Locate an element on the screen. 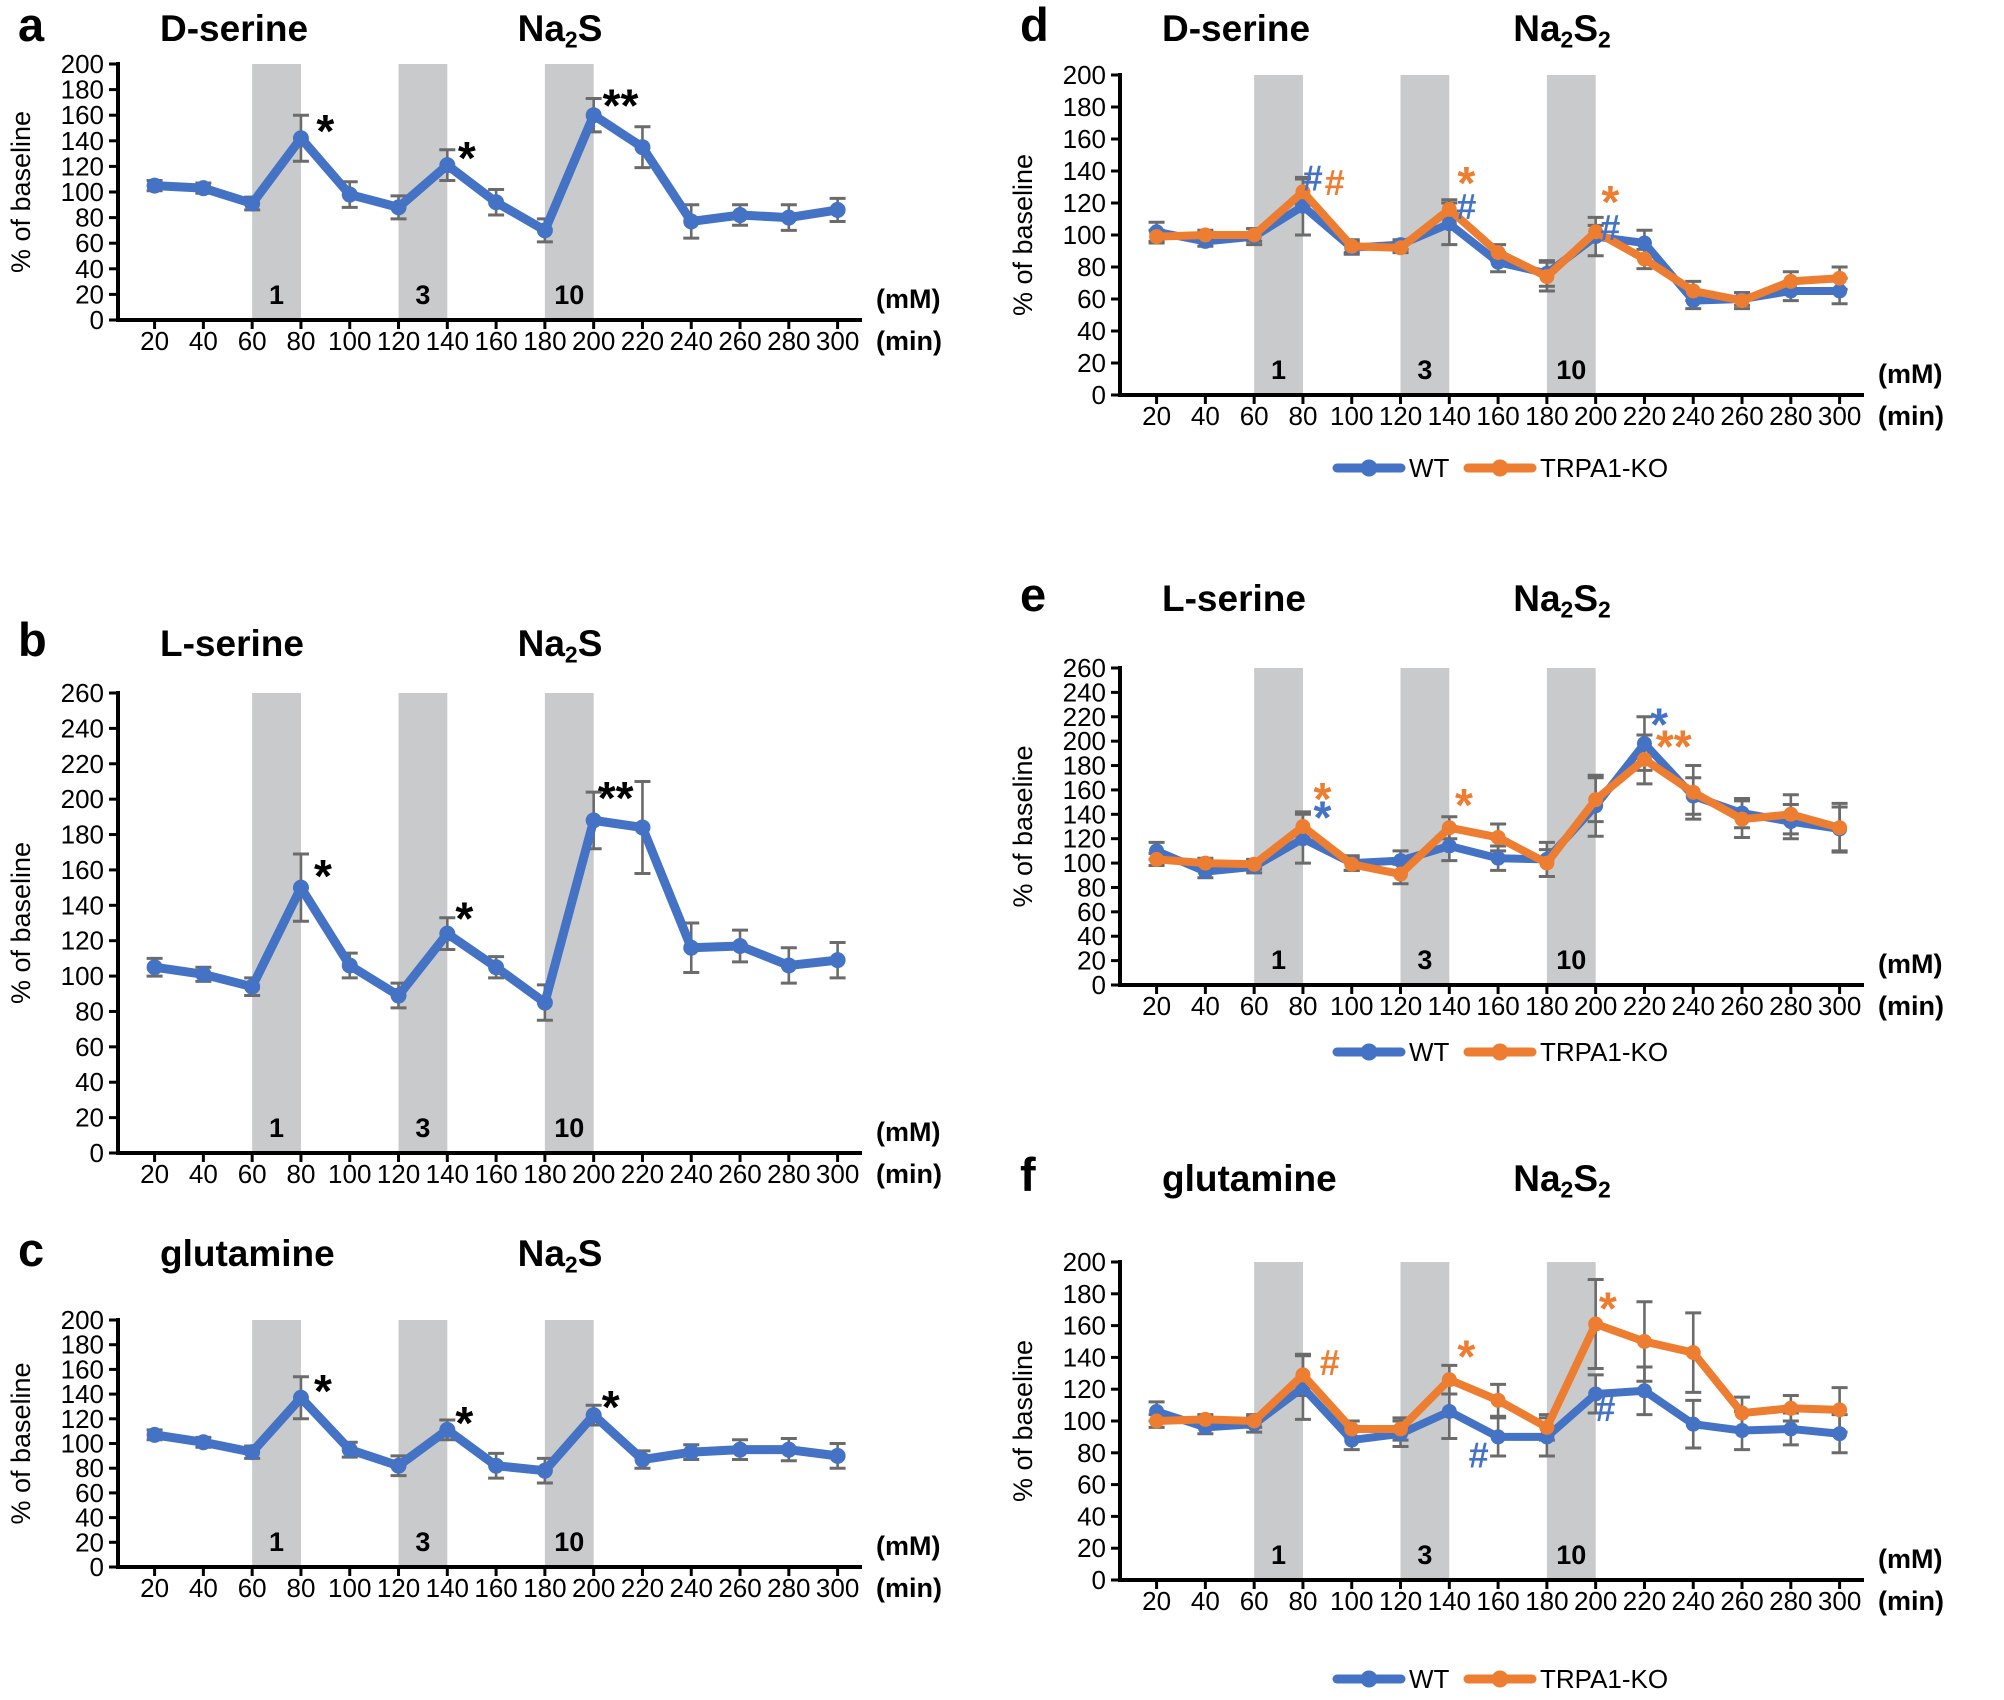 The width and height of the screenshot is (2004, 1700). y-axis-label: % of baseline is located at coordinates (21, 192).